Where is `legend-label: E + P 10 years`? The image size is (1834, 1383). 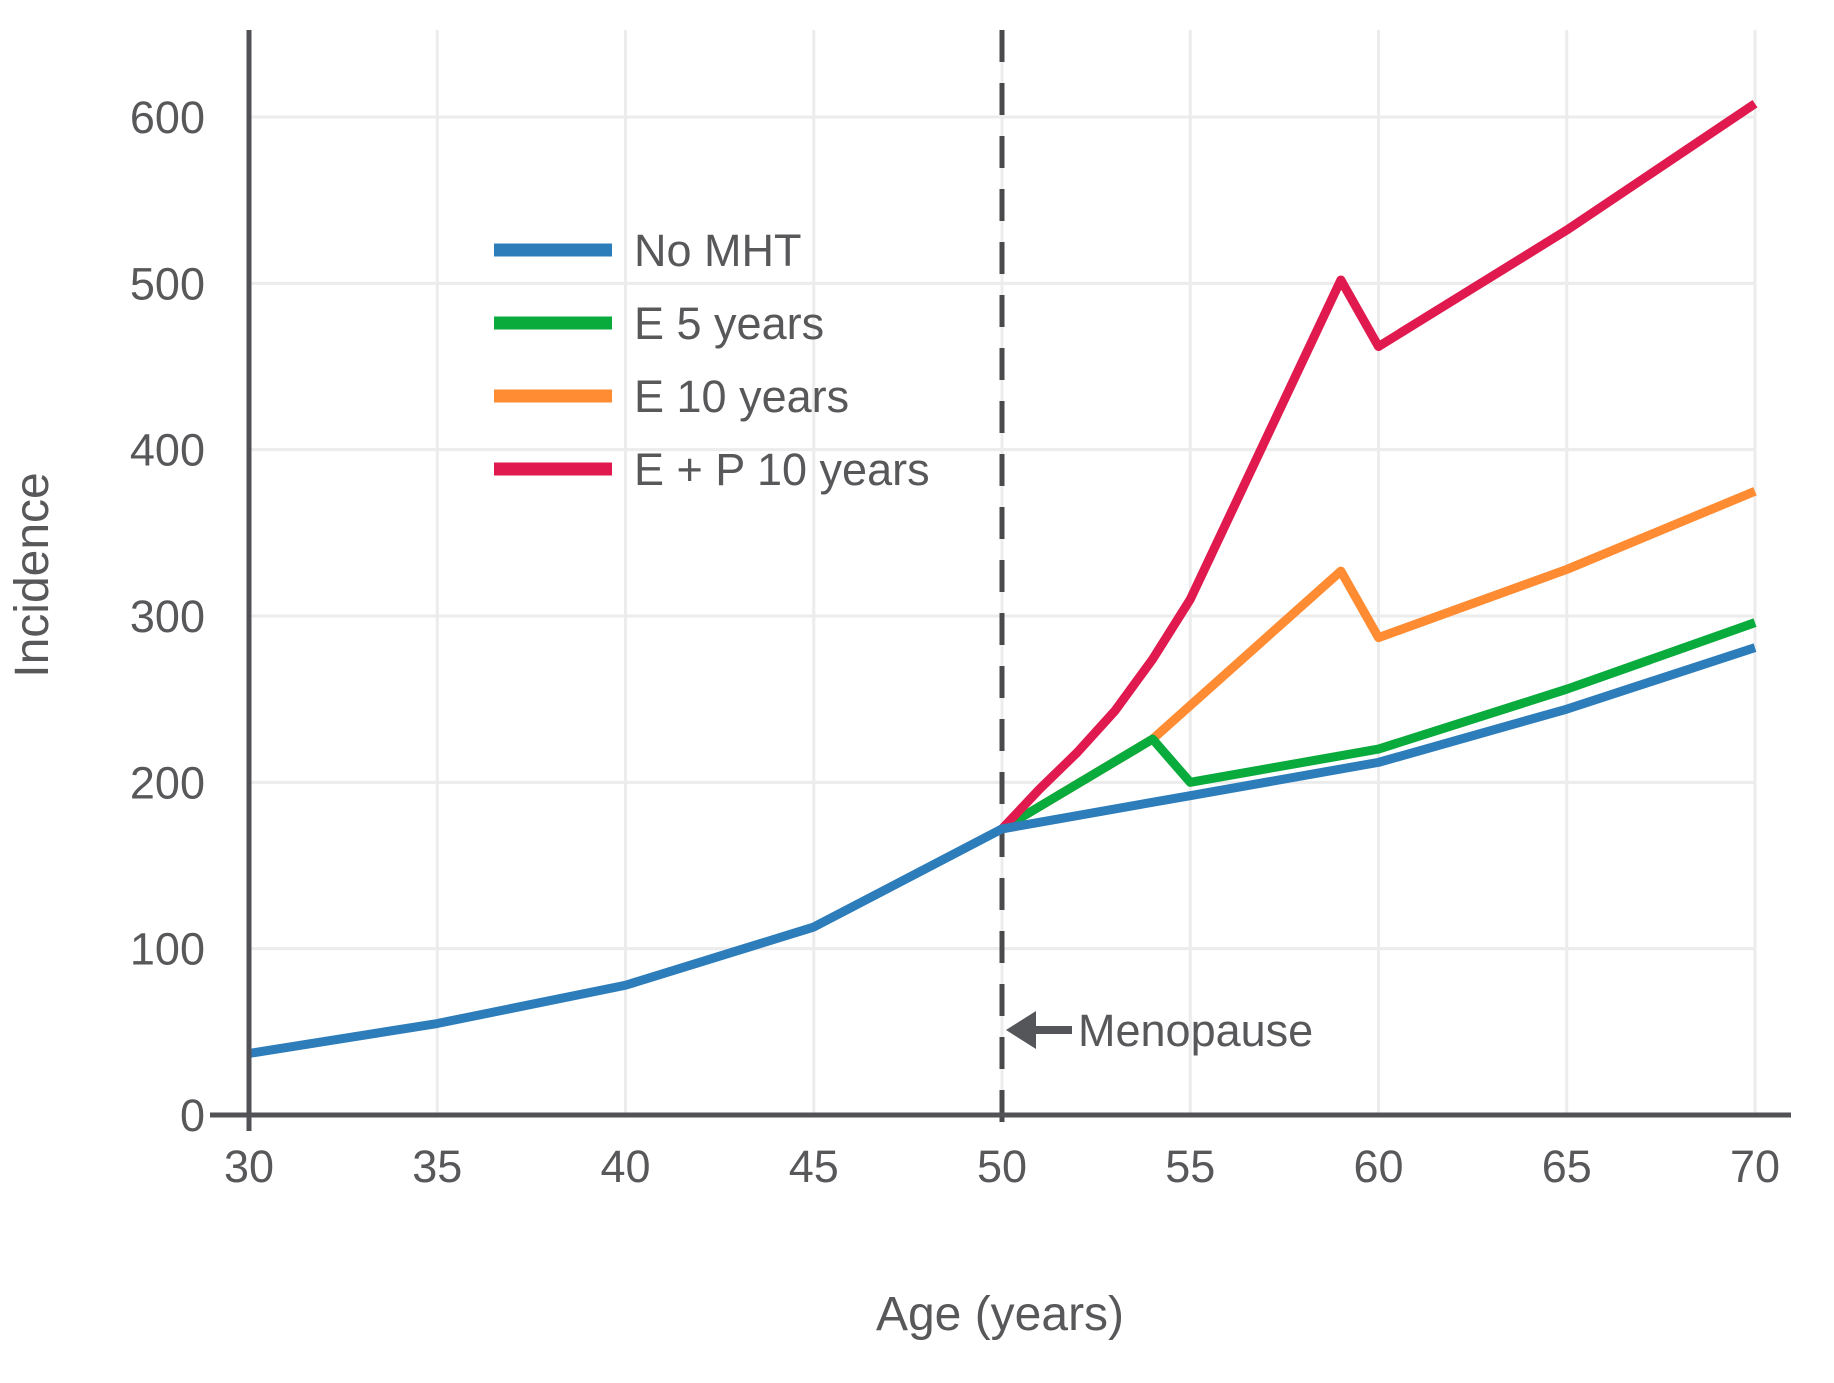
legend-label: E + P 10 years is located at coordinates (782, 469).